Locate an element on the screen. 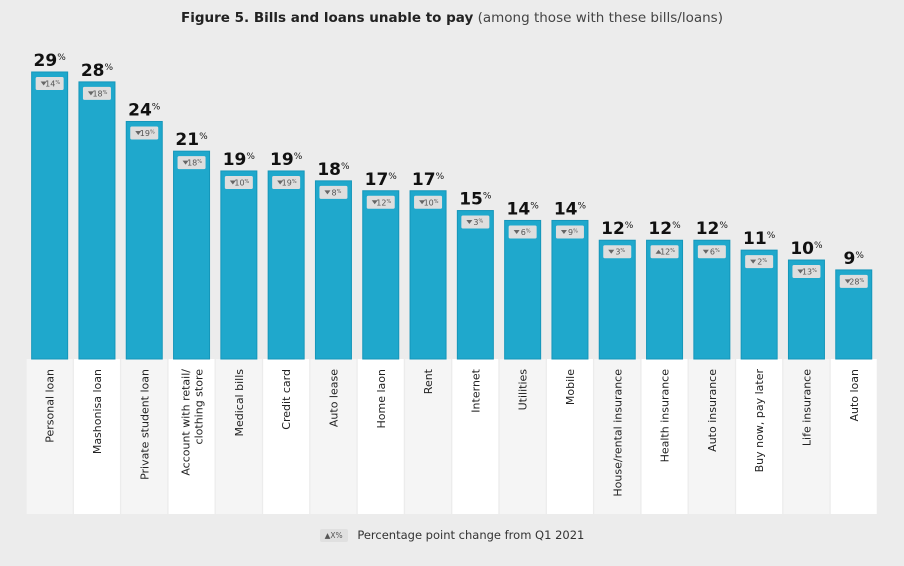 Image resolution: width=904 pixels, height=566 pixels. change-value: 9% is located at coordinates (573, 232).